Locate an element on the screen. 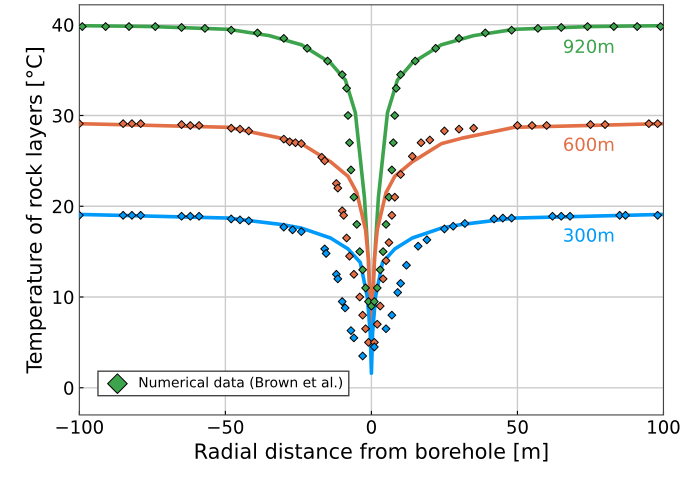 Image resolution: width=684 pixels, height=477 pixels. y-tick-label: 20 is located at coordinates (63, 207).